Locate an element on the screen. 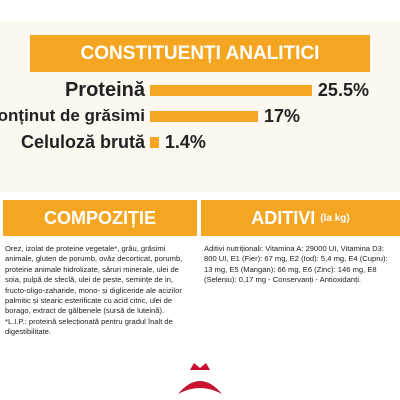 The width and height of the screenshot is (400, 400). additives-header: ADITIVI (la kg) is located at coordinates (300, 218).